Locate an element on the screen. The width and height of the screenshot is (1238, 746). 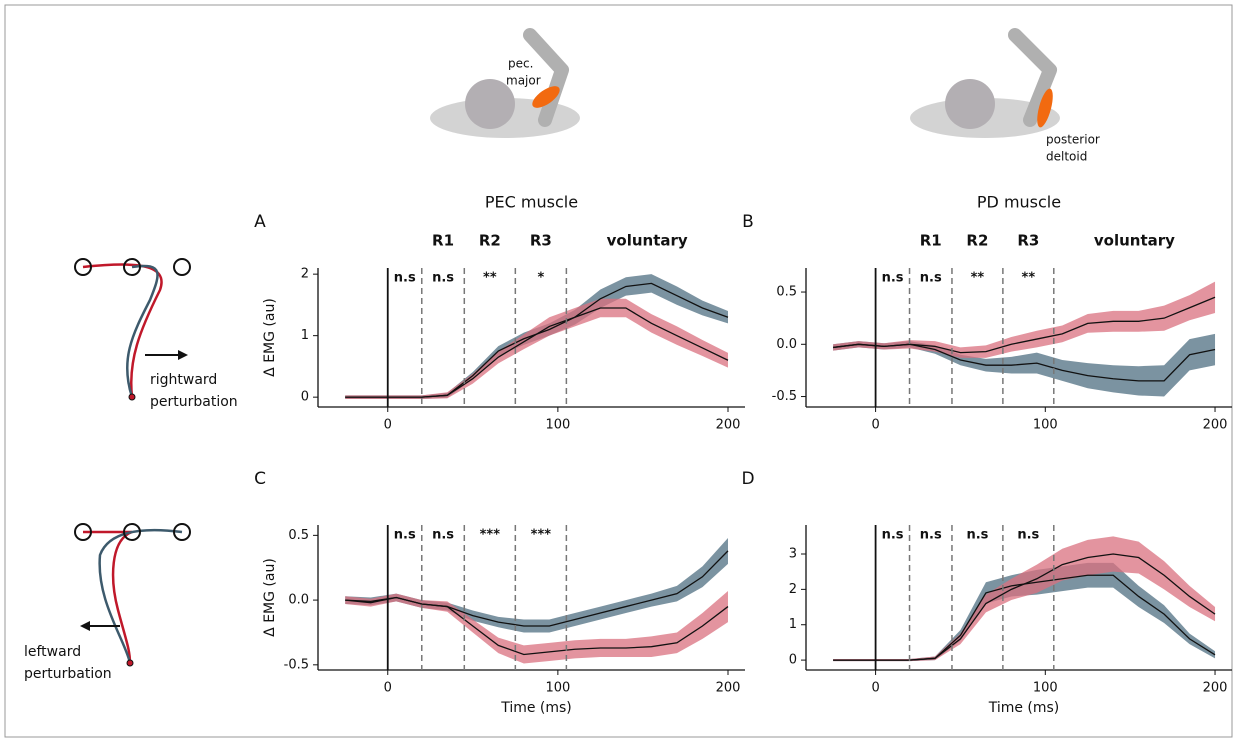
muscle-label: major is located at coordinates (523, 81).